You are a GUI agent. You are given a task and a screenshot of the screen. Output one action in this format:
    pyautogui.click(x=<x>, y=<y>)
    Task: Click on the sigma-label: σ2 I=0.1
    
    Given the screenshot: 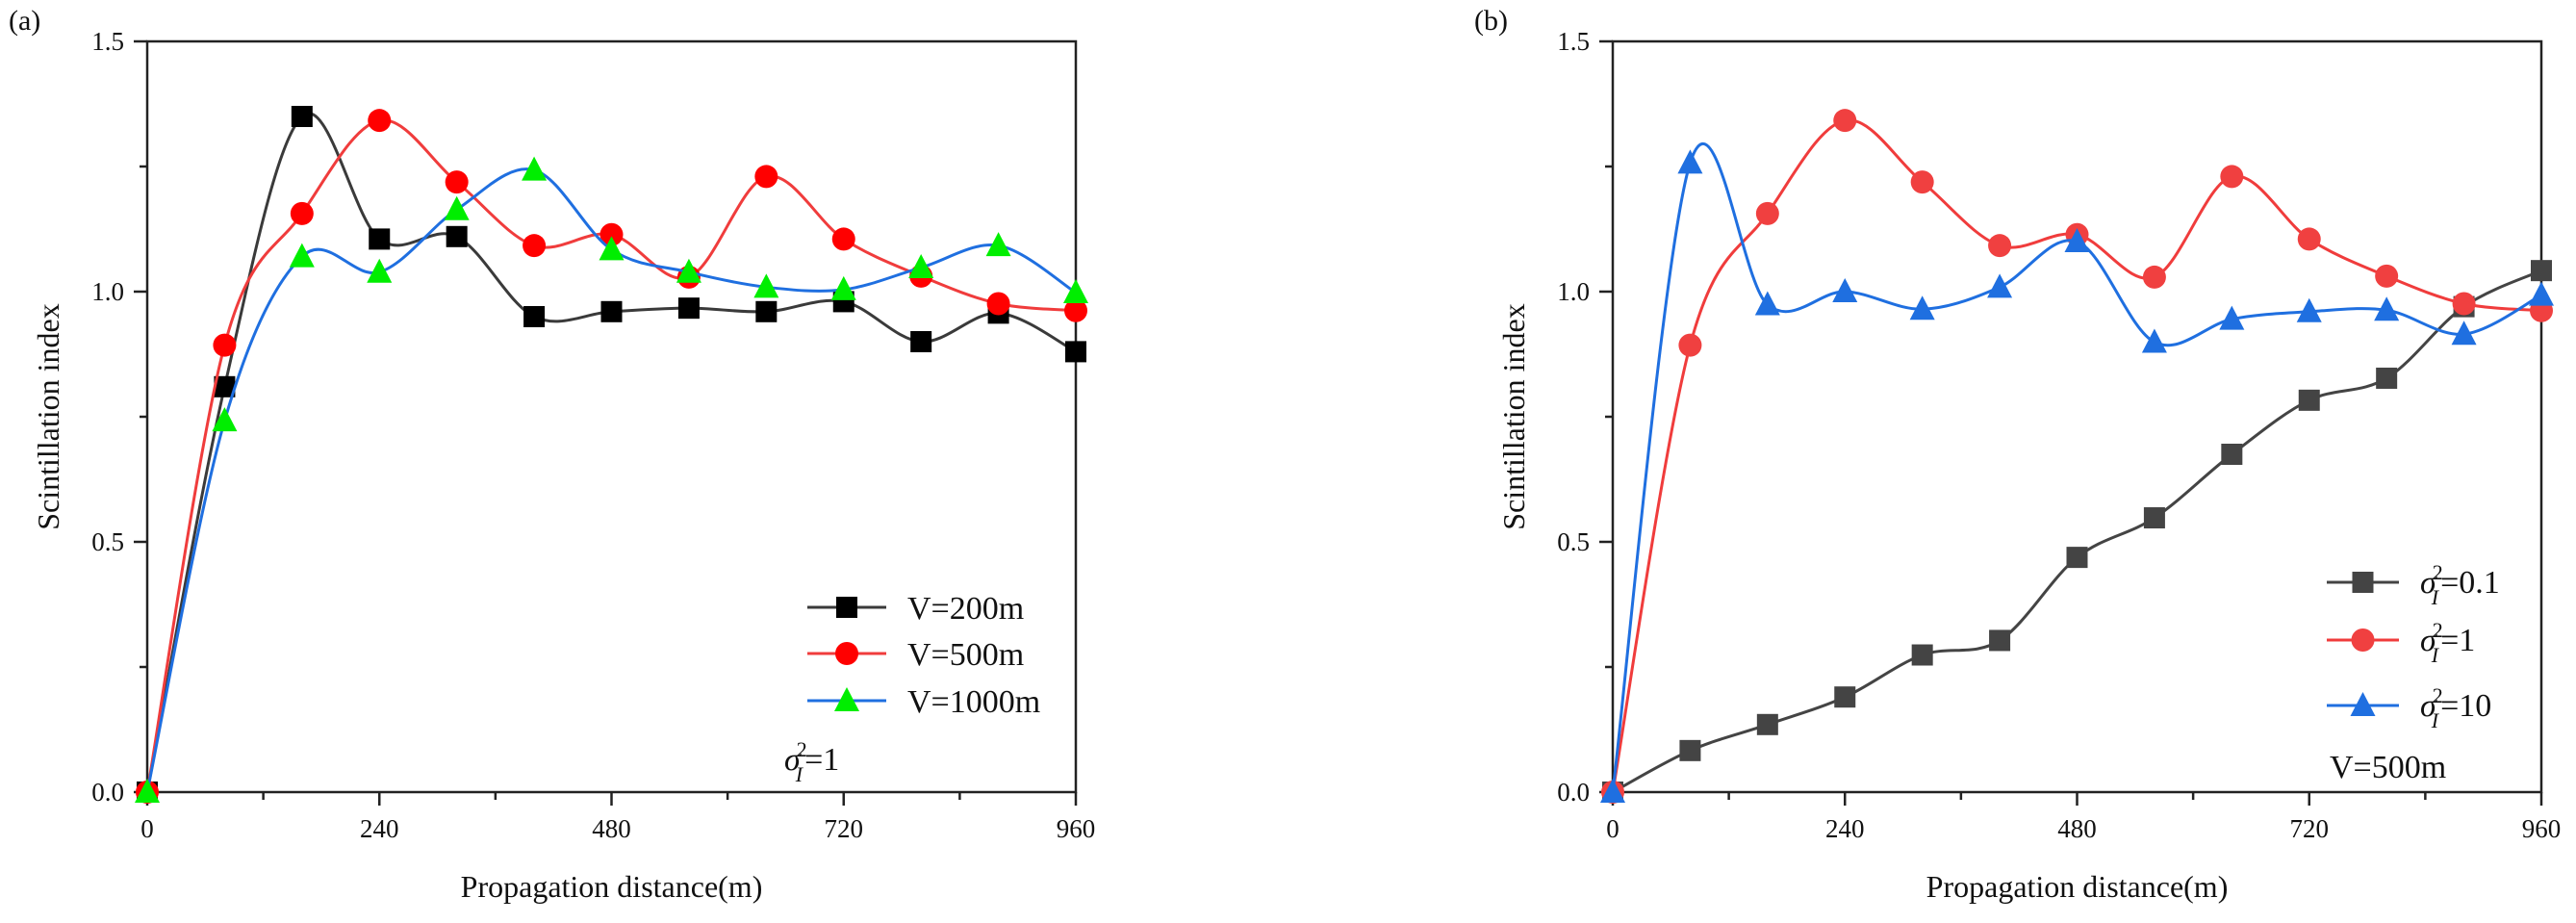 What is the action you would take?
    pyautogui.click(x=2460, y=585)
    